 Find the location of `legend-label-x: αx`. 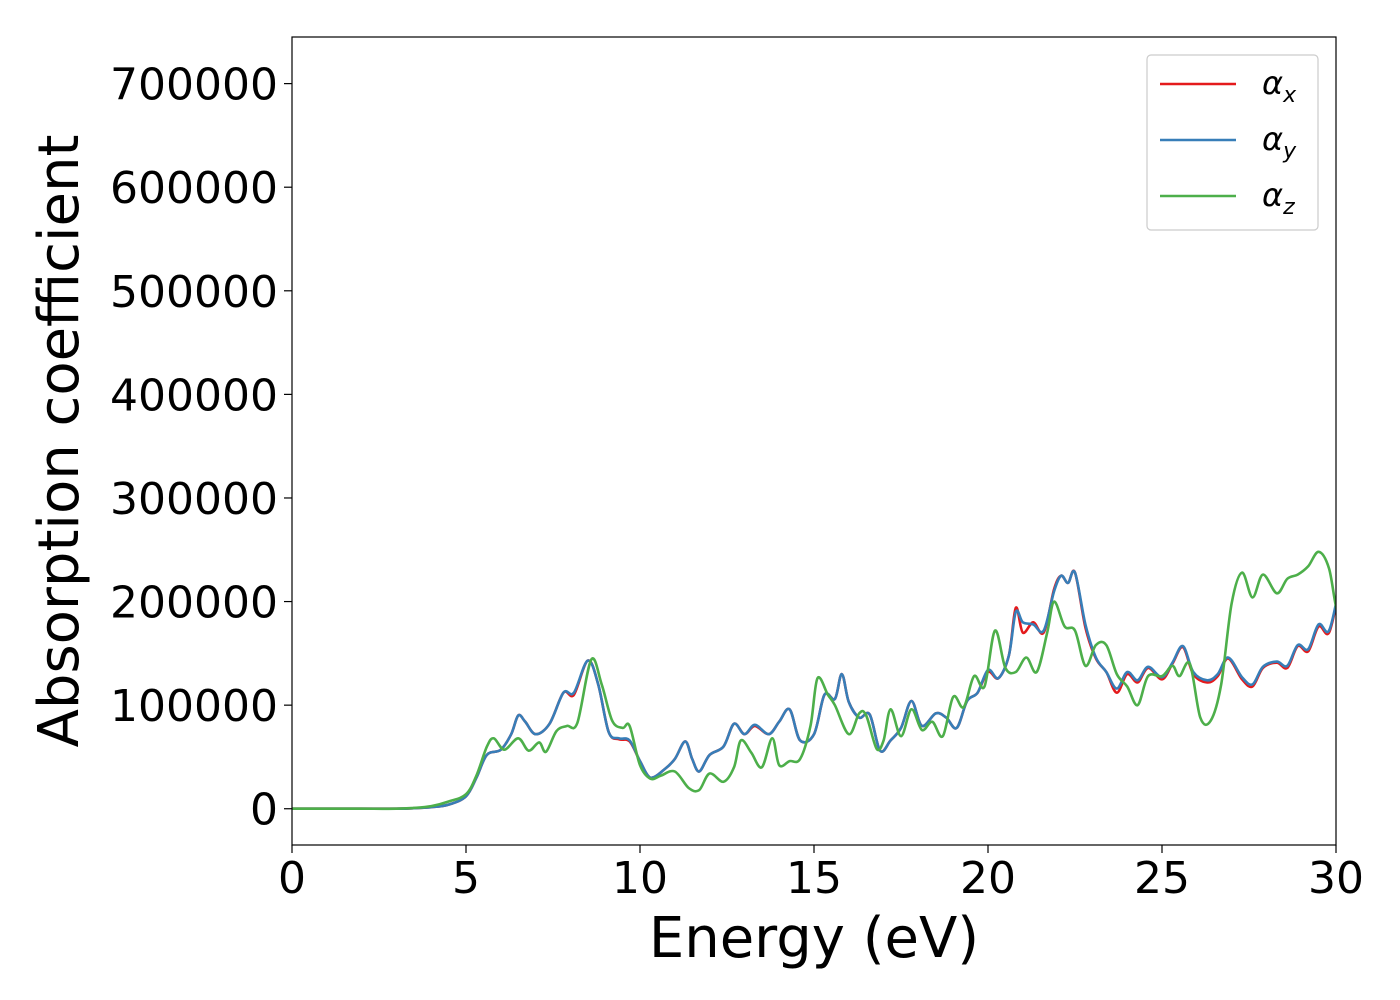

legend-label-x: αx is located at coordinates (1279, 86).